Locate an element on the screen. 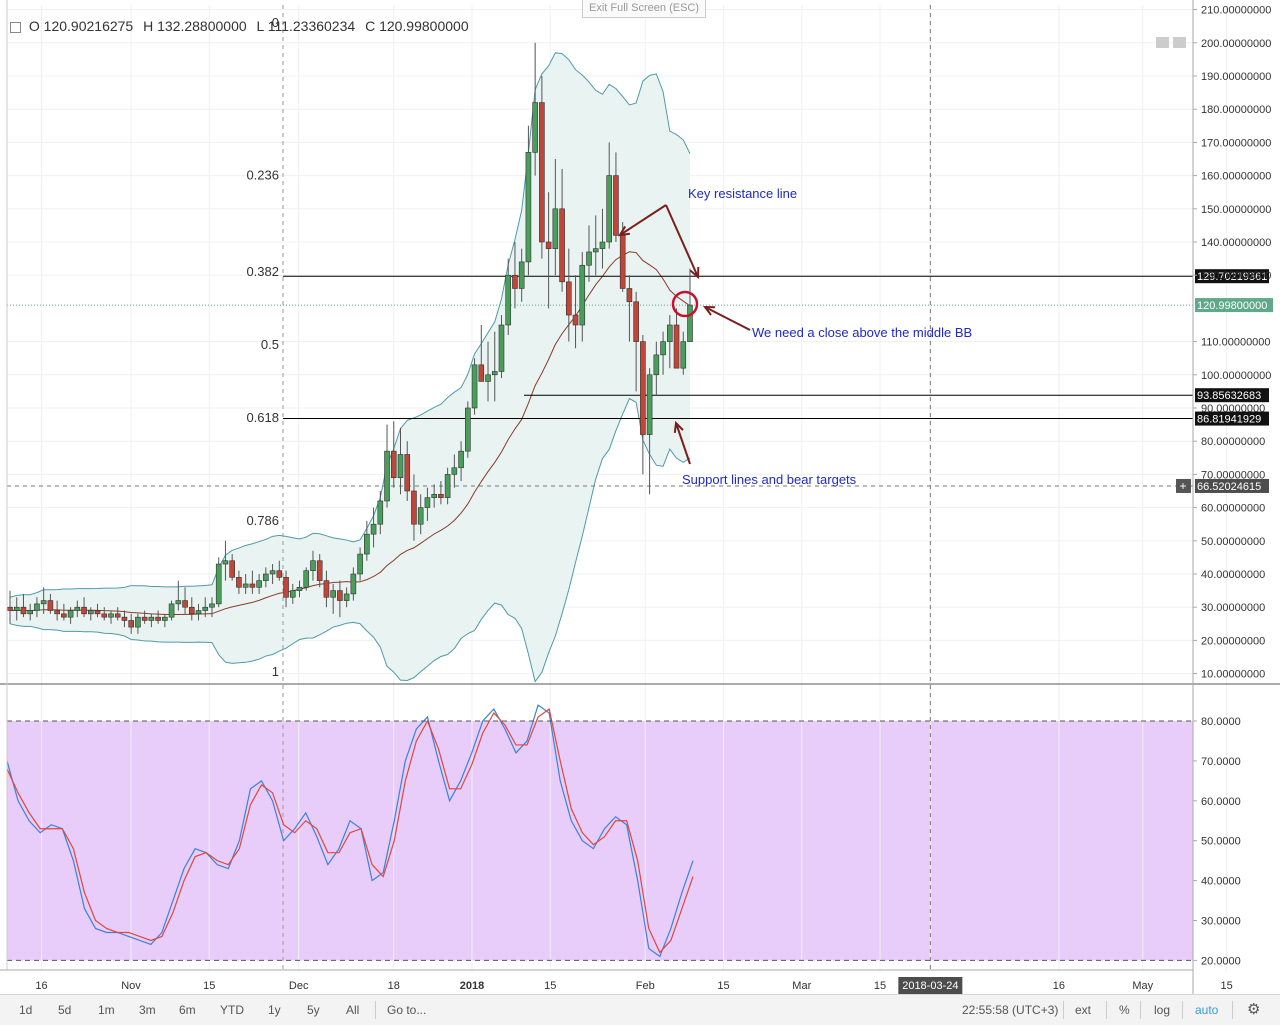 The width and height of the screenshot is (1280, 1025). log-toggle: log is located at coordinates (1162, 1010).